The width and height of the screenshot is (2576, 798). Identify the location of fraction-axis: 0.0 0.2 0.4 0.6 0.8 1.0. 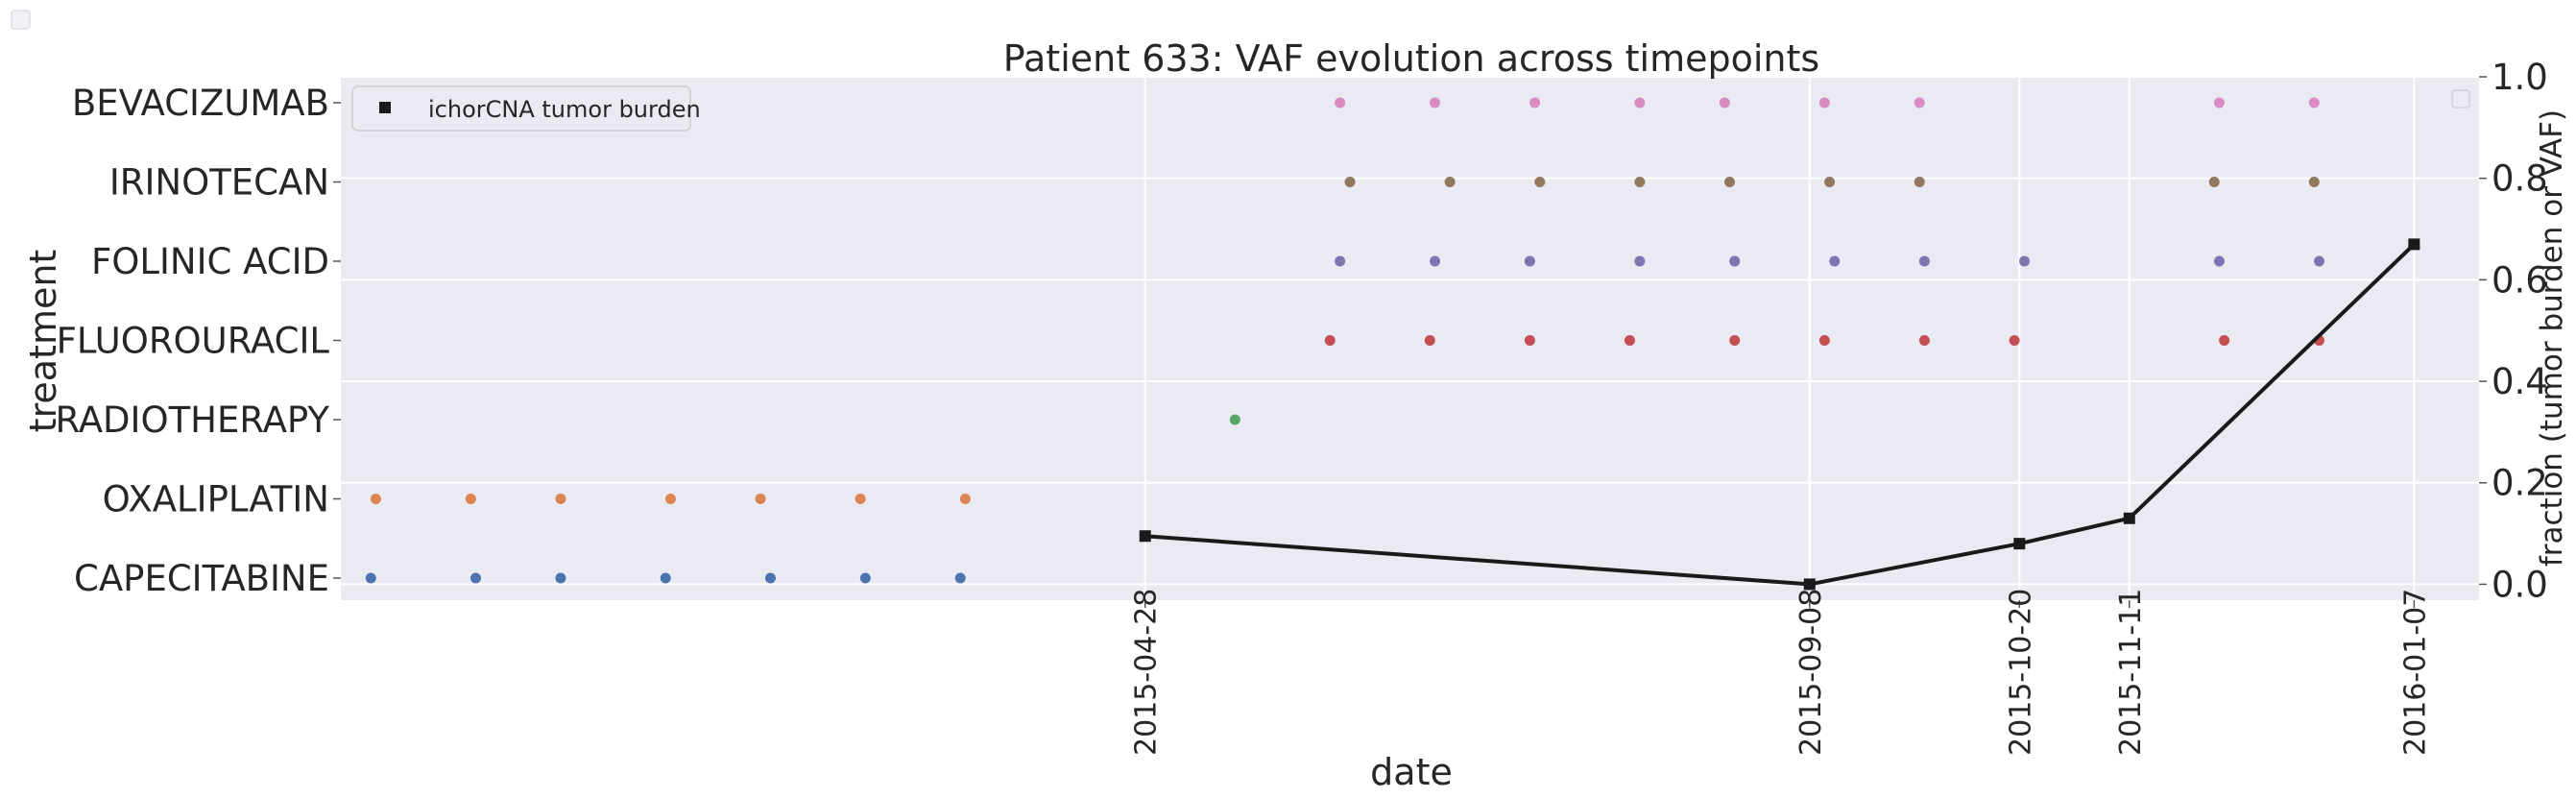
(2513, 331).